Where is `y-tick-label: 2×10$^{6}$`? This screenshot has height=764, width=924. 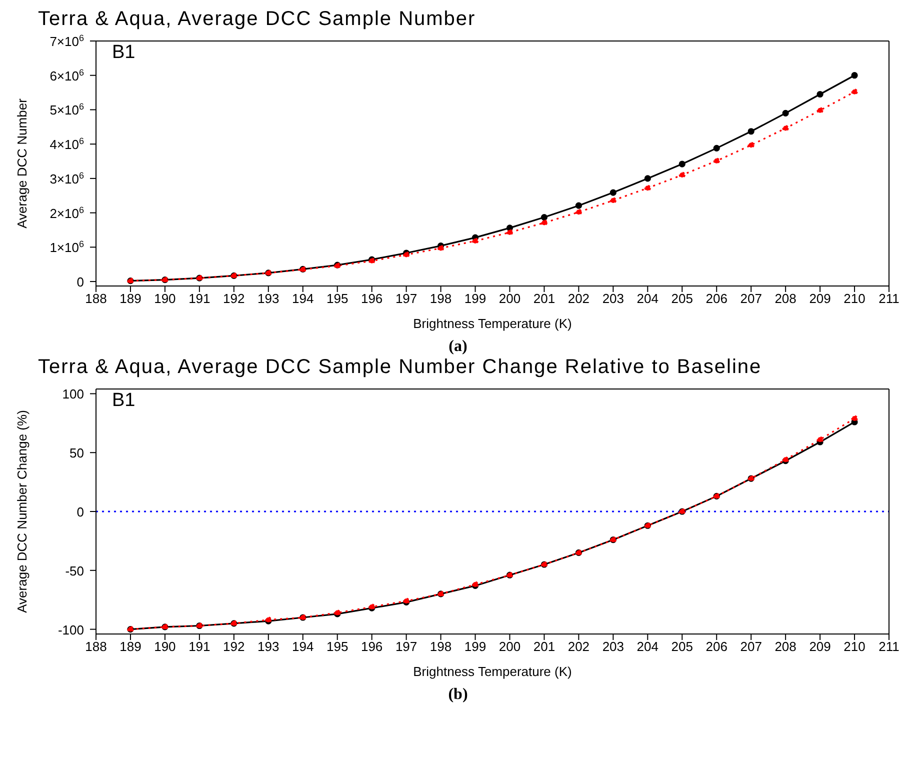
y-tick-label: 2×10$^{6}$ is located at coordinates (67, 212).